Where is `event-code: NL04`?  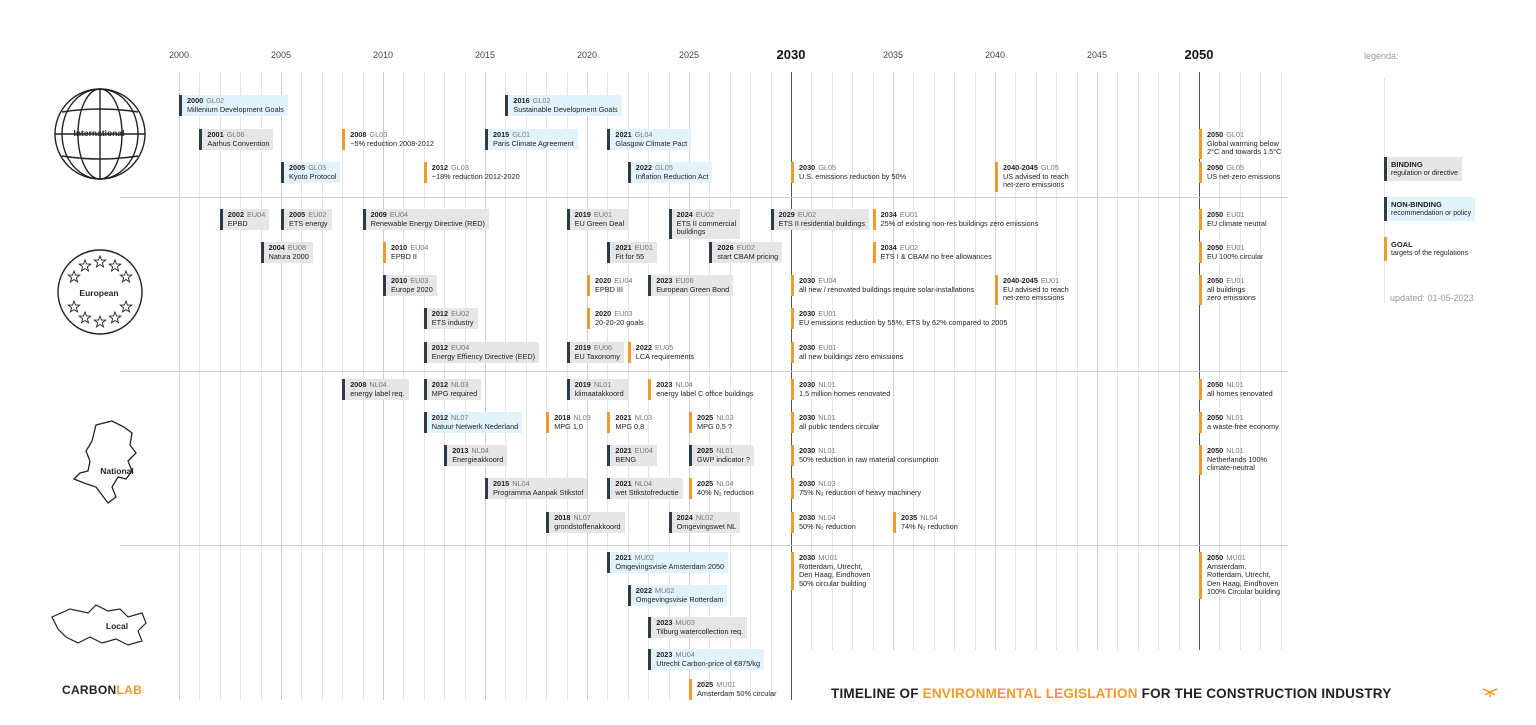
event-code: NL04 is located at coordinates (929, 517).